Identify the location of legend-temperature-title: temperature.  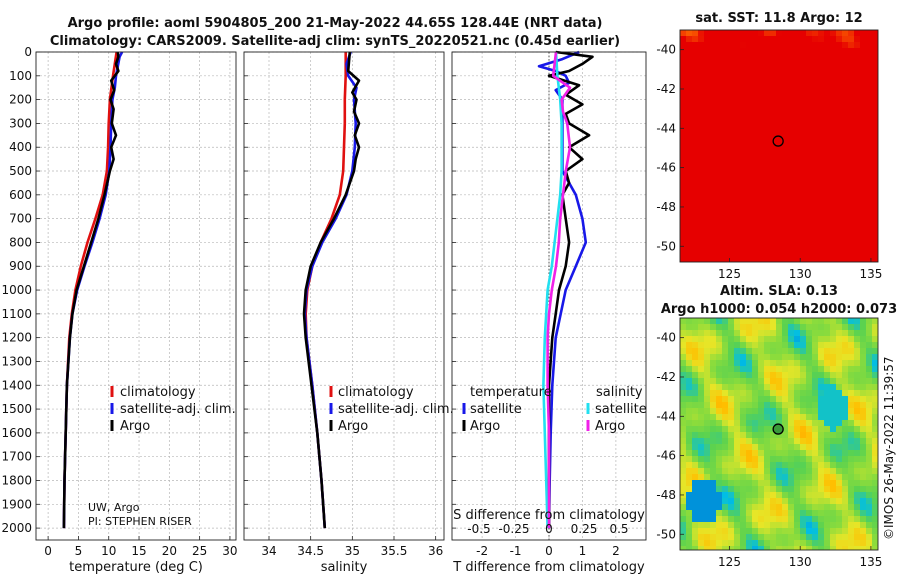
(511, 392).